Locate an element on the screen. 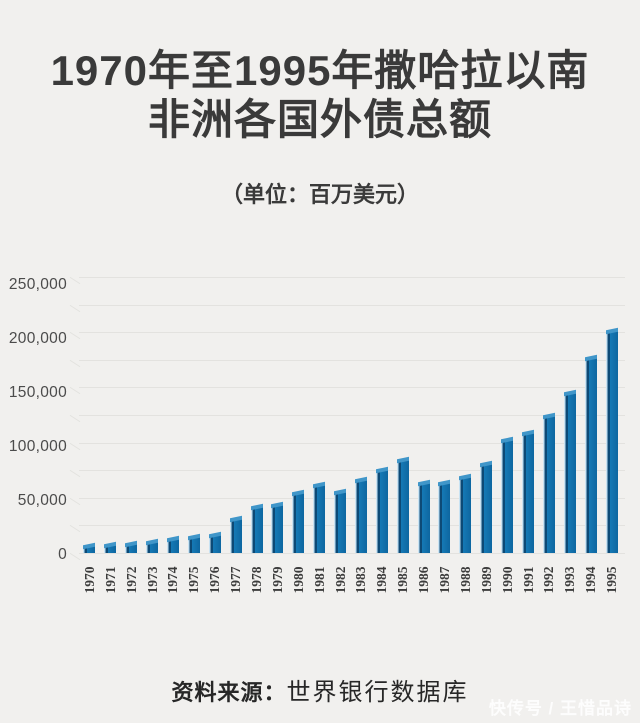  bar-1989 is located at coordinates (486, 508).